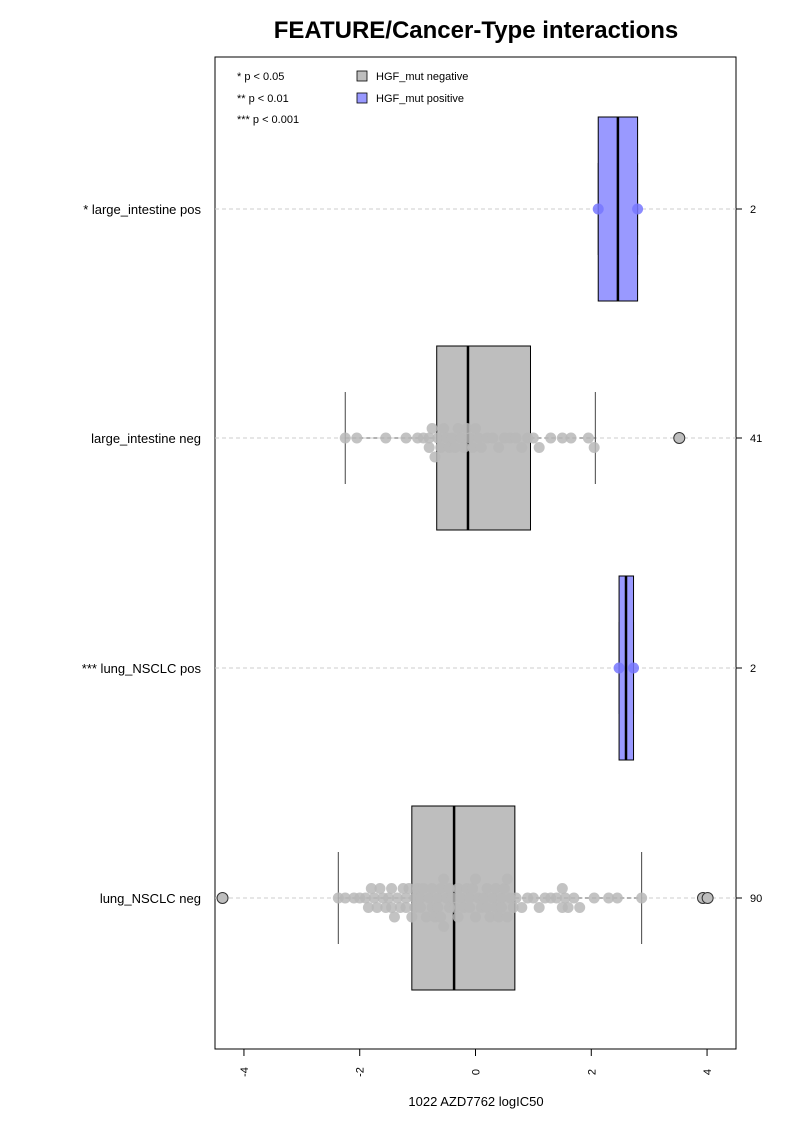 The width and height of the screenshot is (793, 1122). What do you see at coordinates (361, 1072) in the screenshot?
I see `x-tick-label: -2` at bounding box center [361, 1072].